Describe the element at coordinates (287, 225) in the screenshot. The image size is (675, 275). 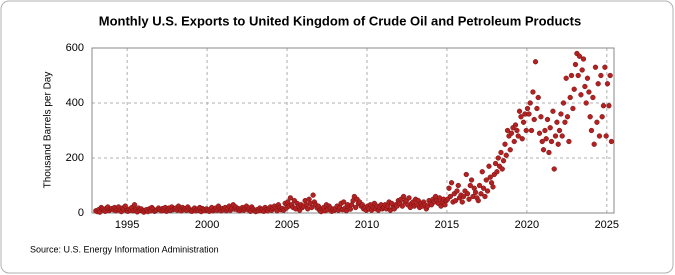
I see `x-tick-label: 2005` at that location.